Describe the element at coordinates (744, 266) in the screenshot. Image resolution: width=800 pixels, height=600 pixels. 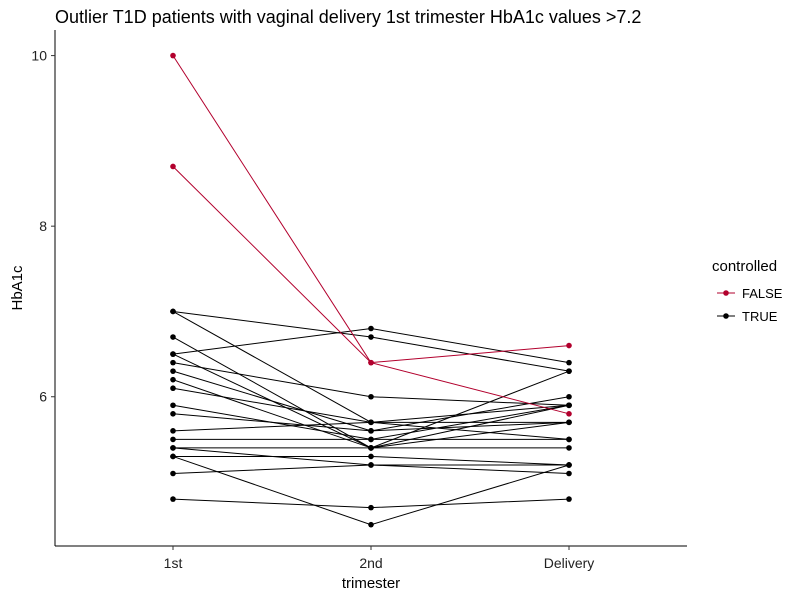
I see `legend-title: controlled` at that location.